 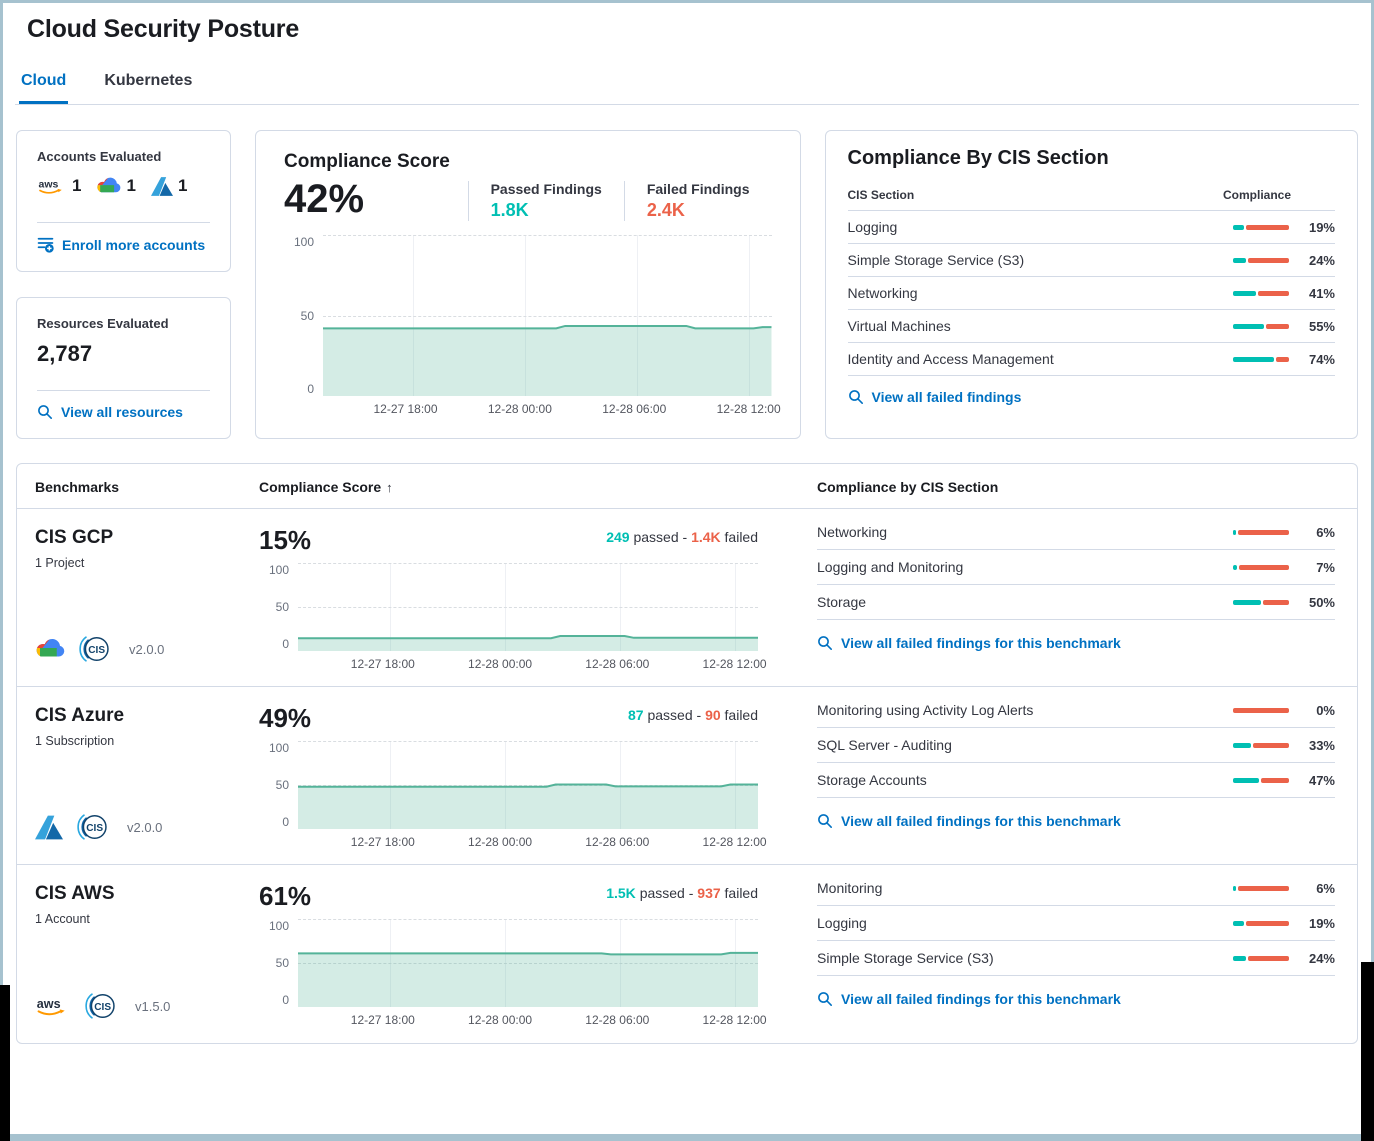 I want to click on tab-kubernetes: Kubernetes, so click(x=148, y=80).